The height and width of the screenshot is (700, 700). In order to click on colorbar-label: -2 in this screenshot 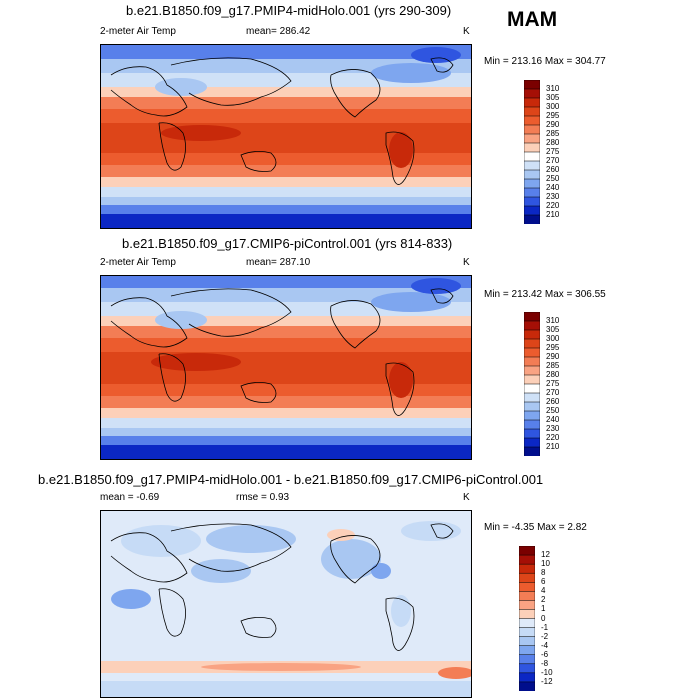, I will do `click(545, 636)`.